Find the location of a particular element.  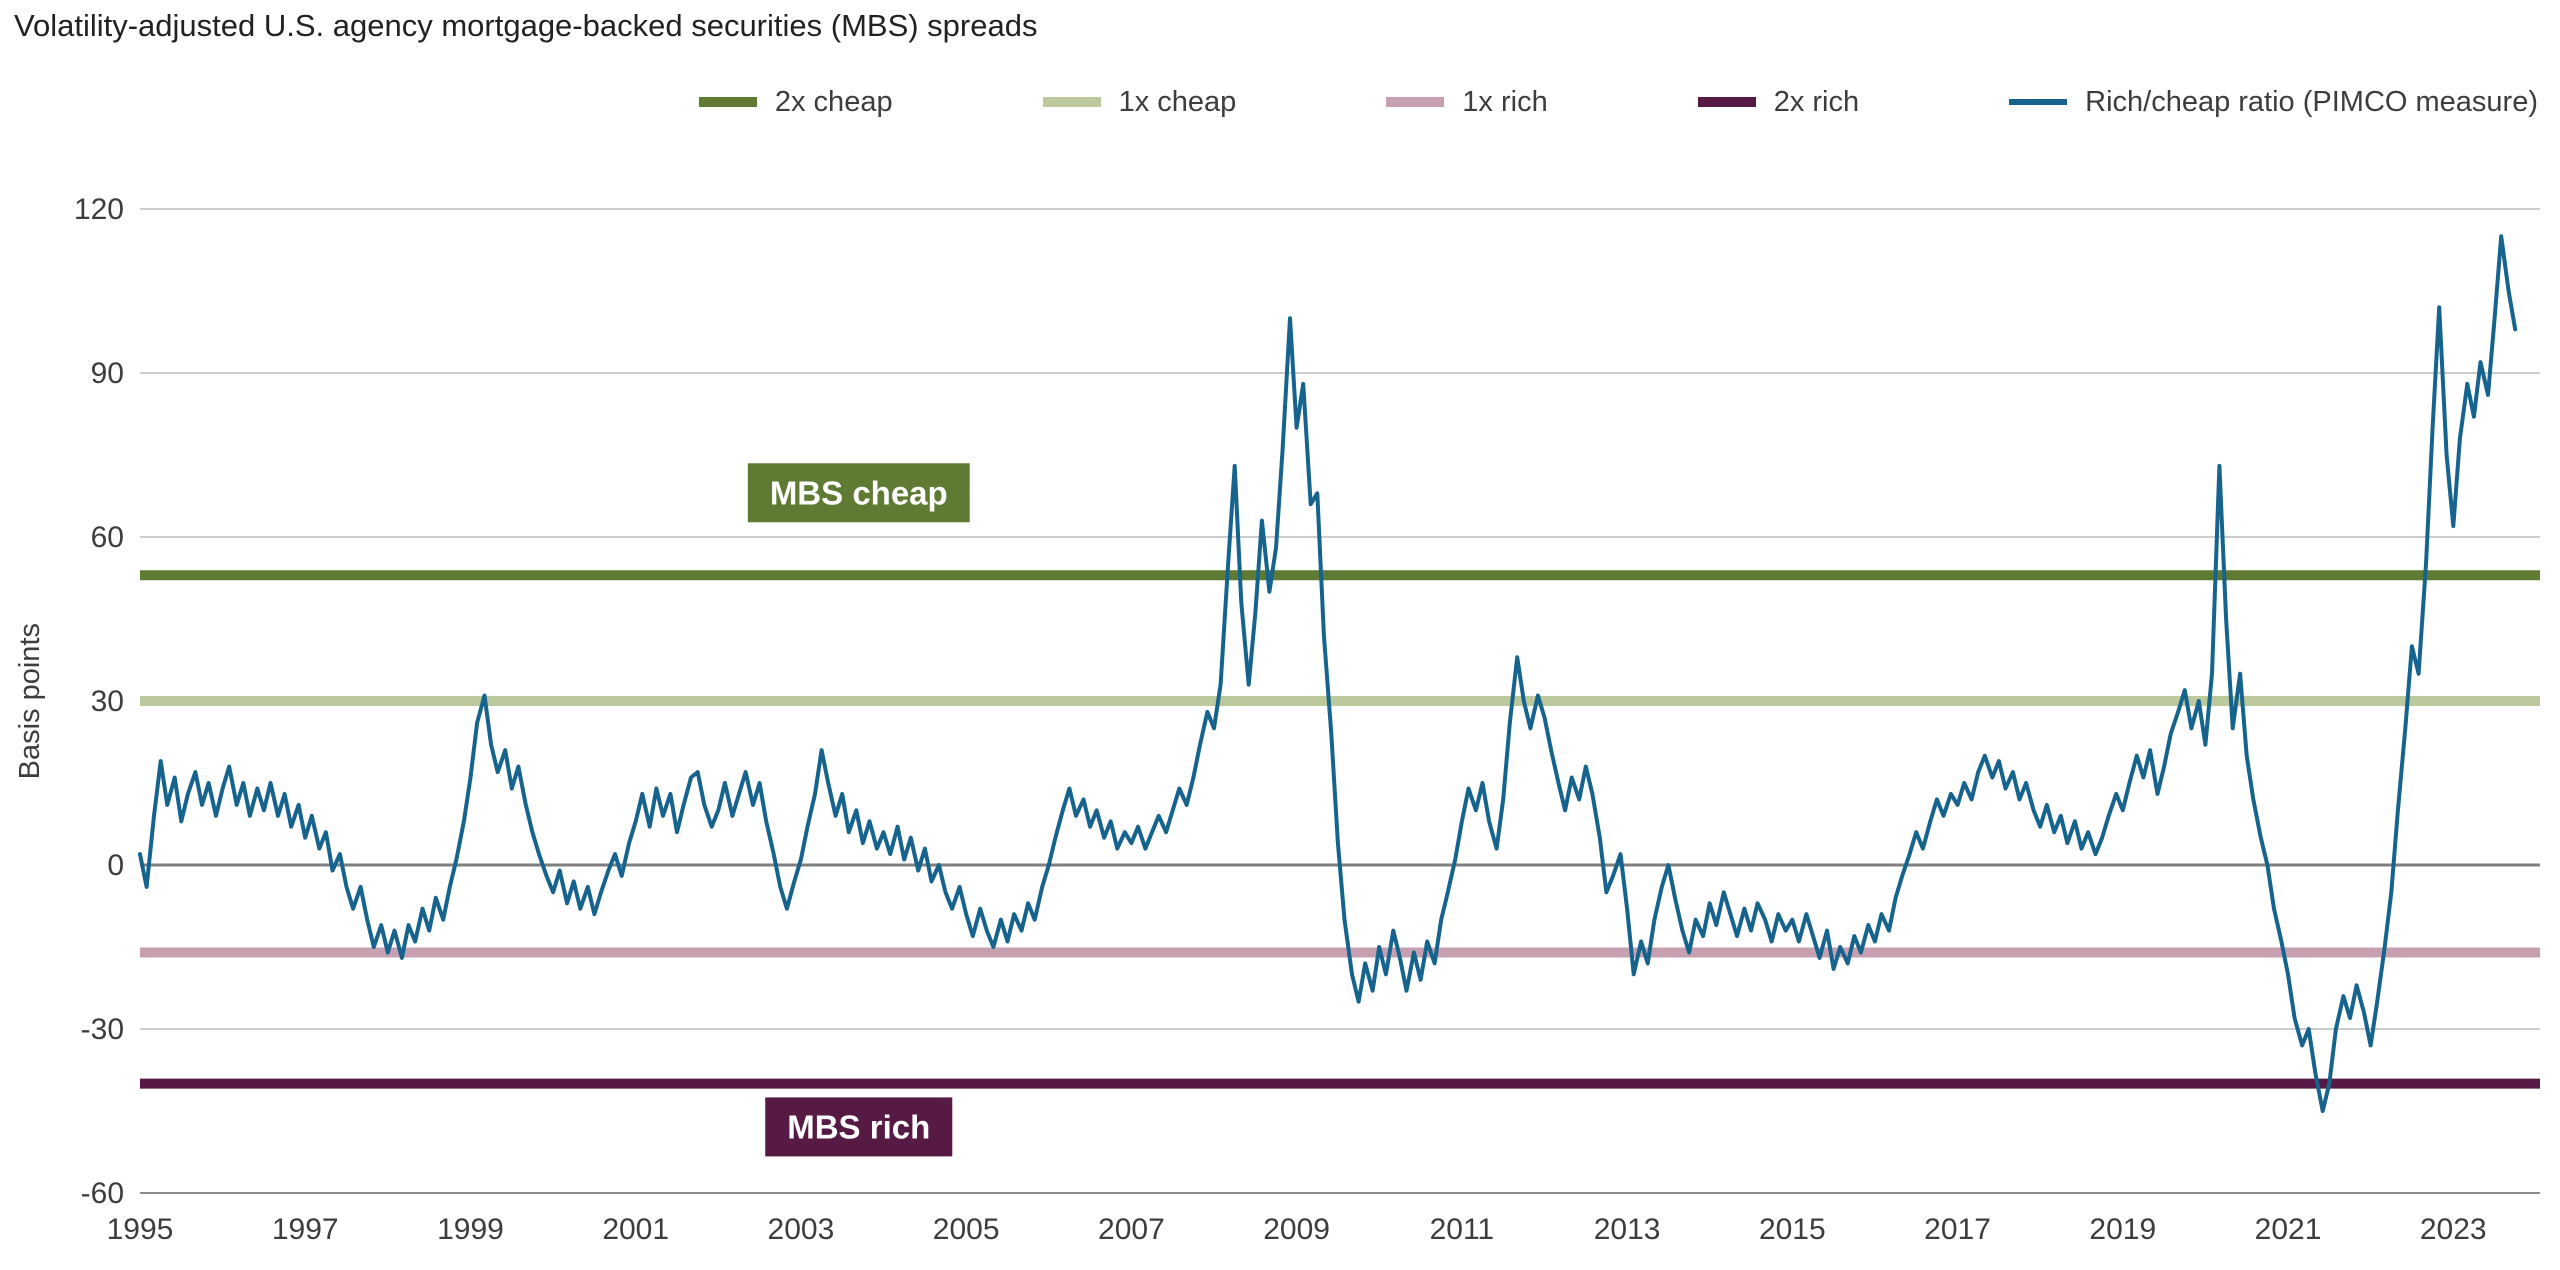

x-tick-label: 2019 is located at coordinates (2122, 1229).